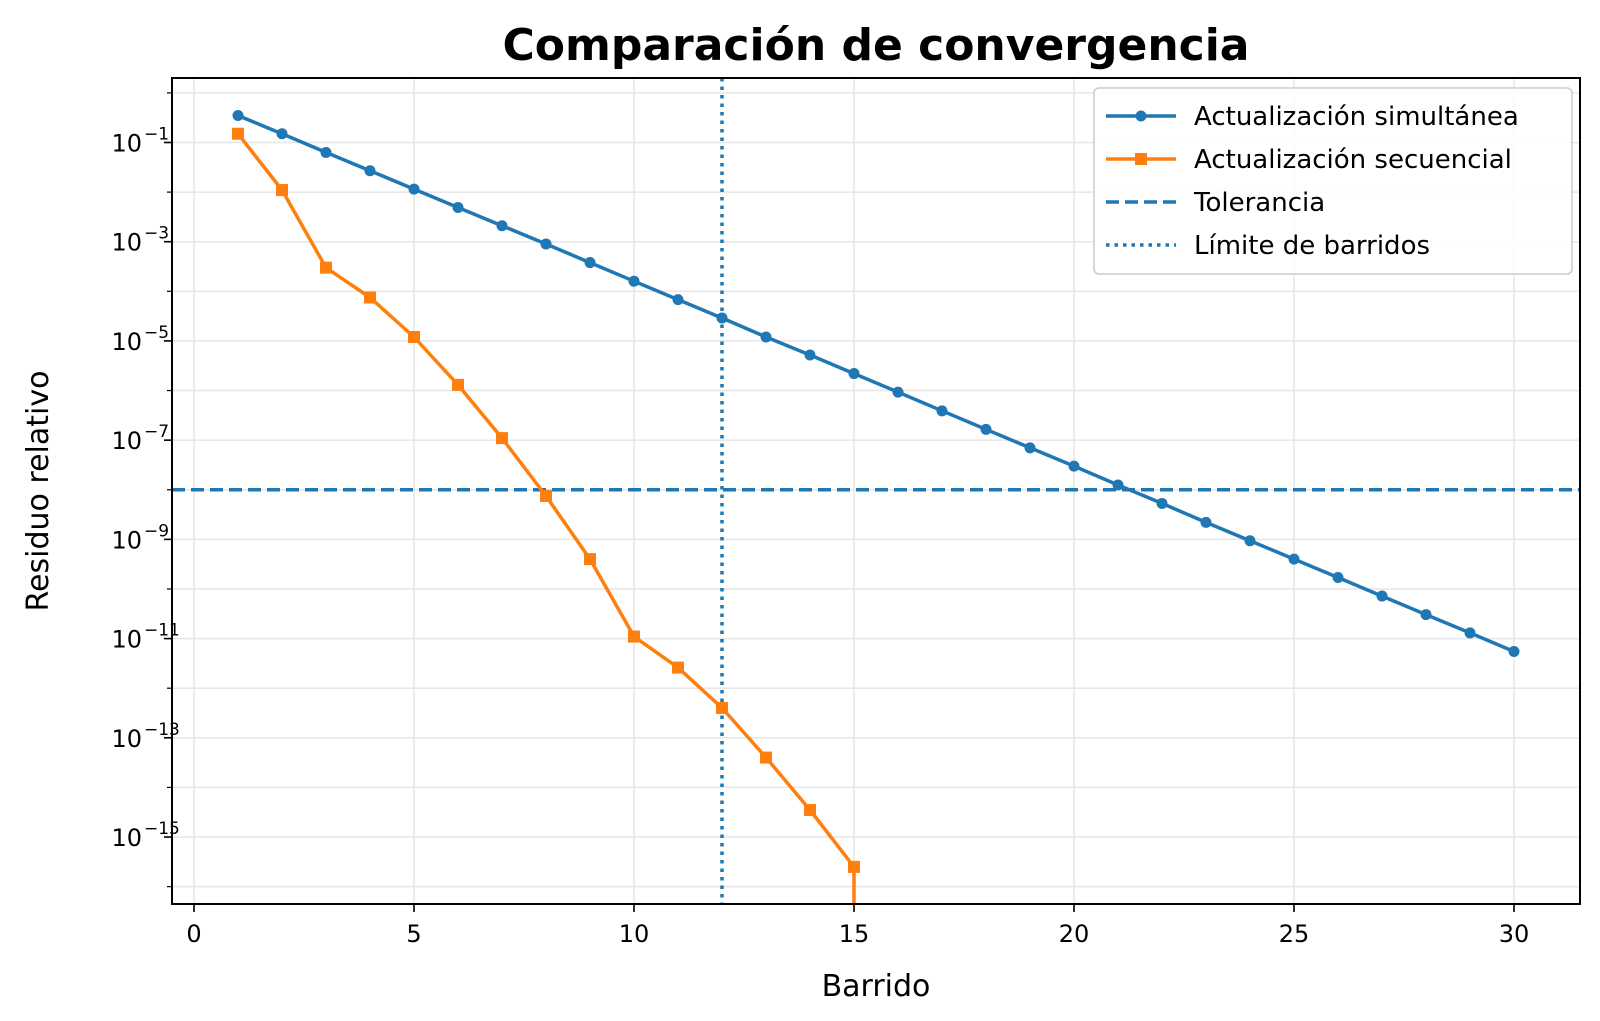  What do you see at coordinates (875, 45) in the screenshot?
I see `chart-title: Comparación de convergencia` at bounding box center [875, 45].